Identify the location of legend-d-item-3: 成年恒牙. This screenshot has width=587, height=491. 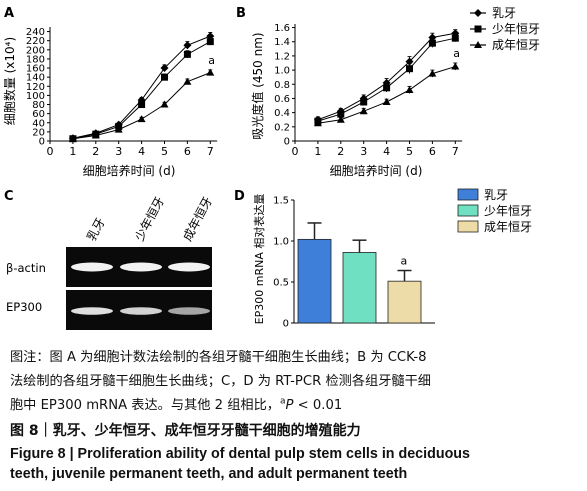
(508, 227).